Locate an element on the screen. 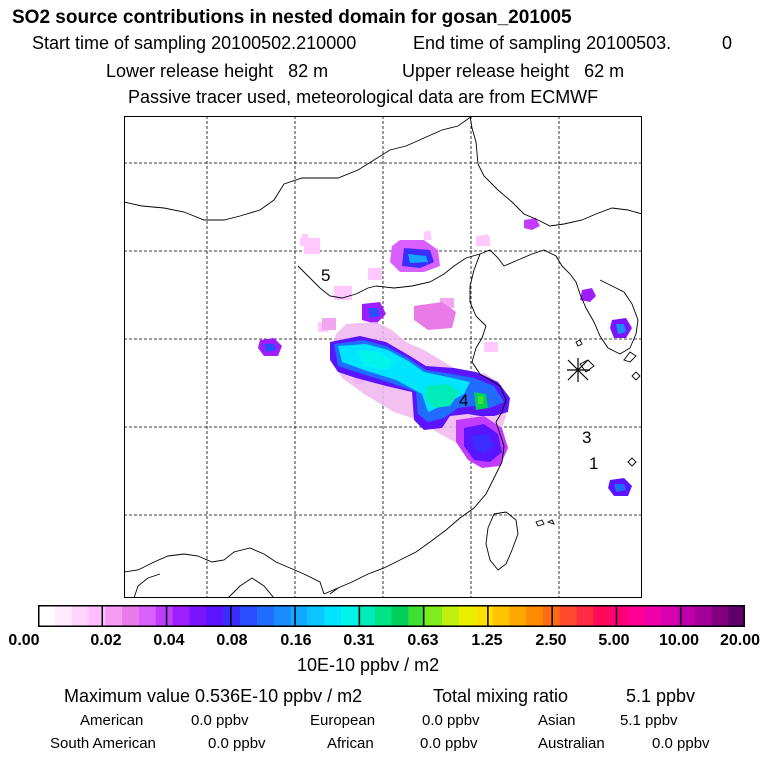 This screenshot has height=768, width=768. region-name-american: American is located at coordinates (112, 720).